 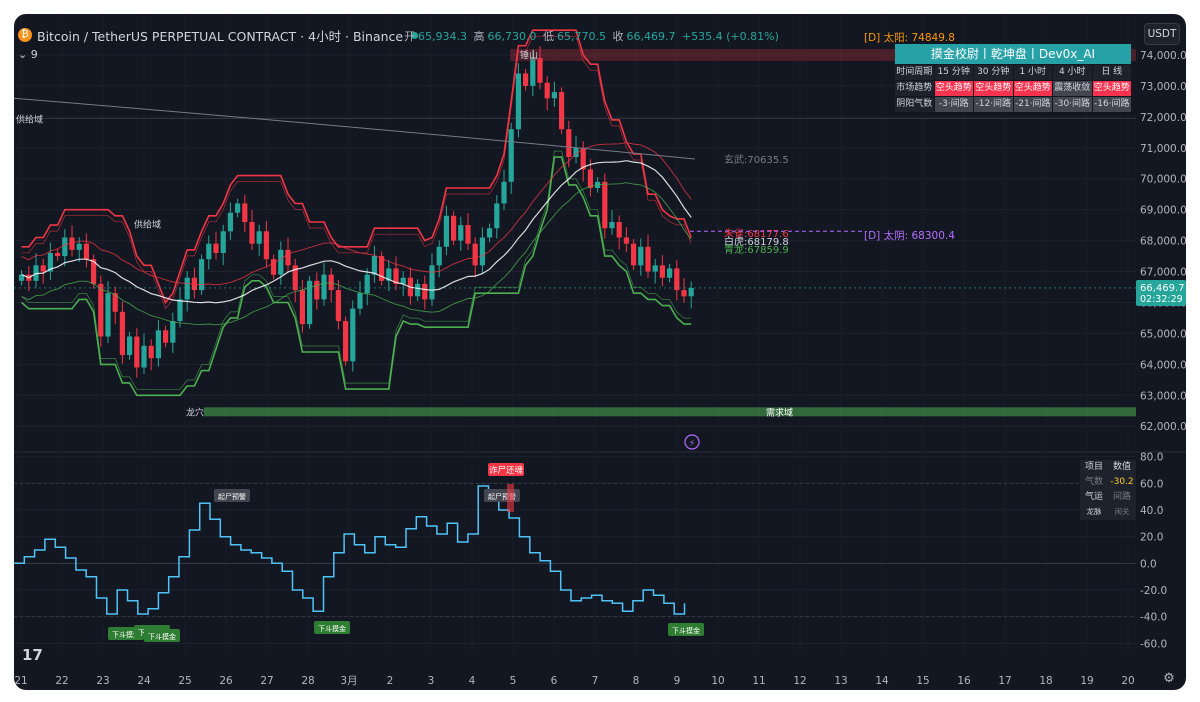 What do you see at coordinates (513, 681) in the screenshot?
I see `time-tick-label: 5` at bounding box center [513, 681].